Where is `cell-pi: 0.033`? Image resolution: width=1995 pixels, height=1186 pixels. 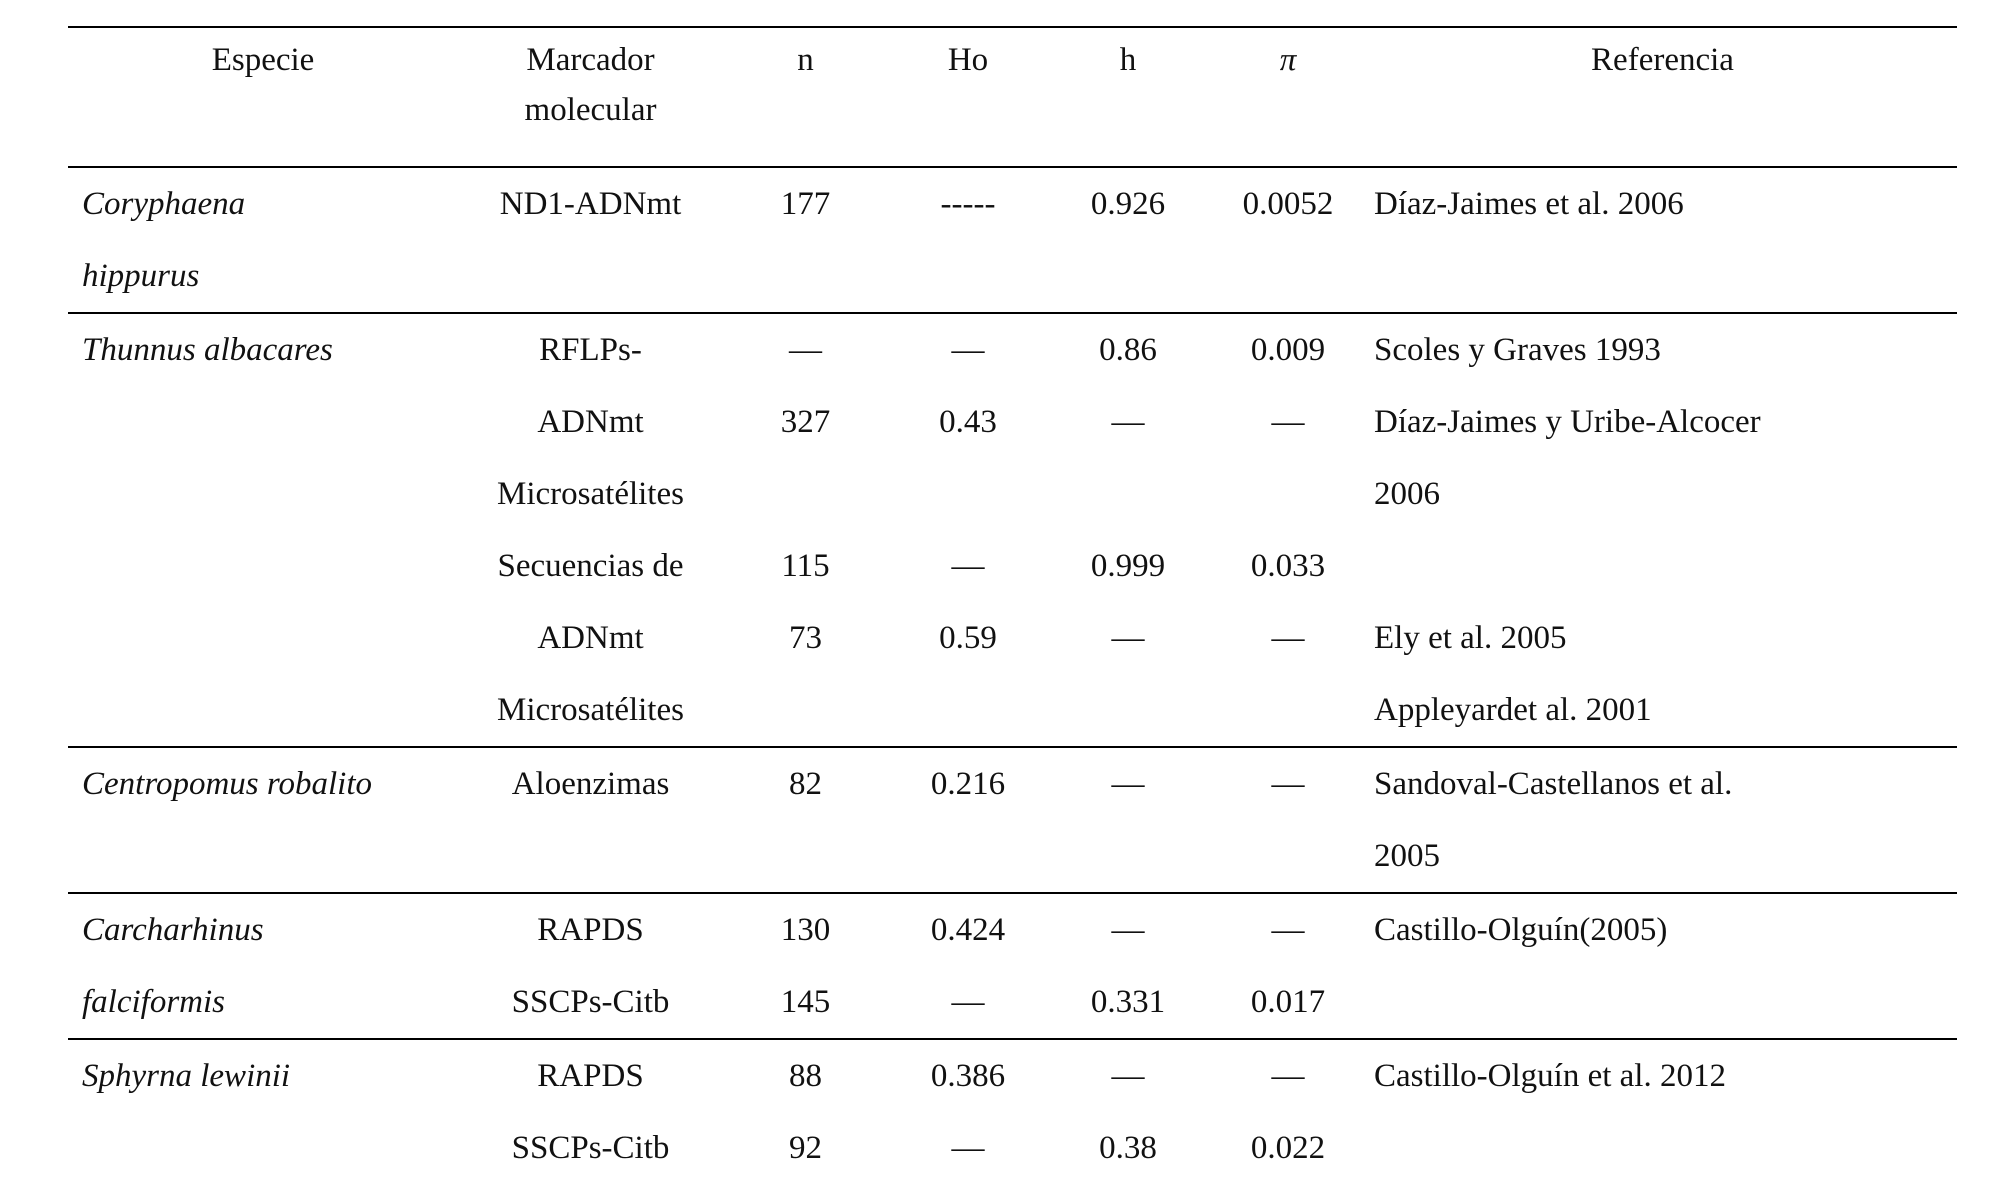 cell-pi: 0.033 is located at coordinates (1288, 565).